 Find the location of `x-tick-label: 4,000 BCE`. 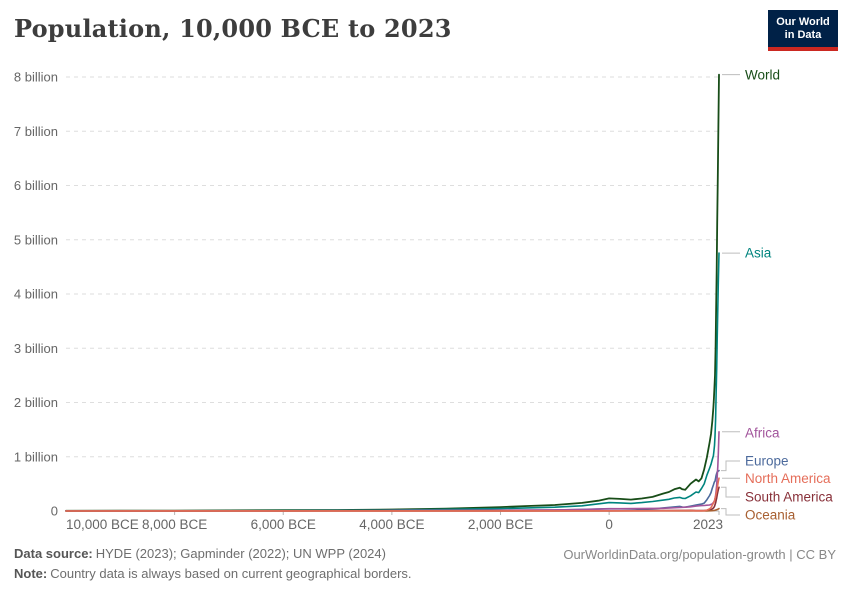

x-tick-label: 4,000 BCE is located at coordinates (391, 524).